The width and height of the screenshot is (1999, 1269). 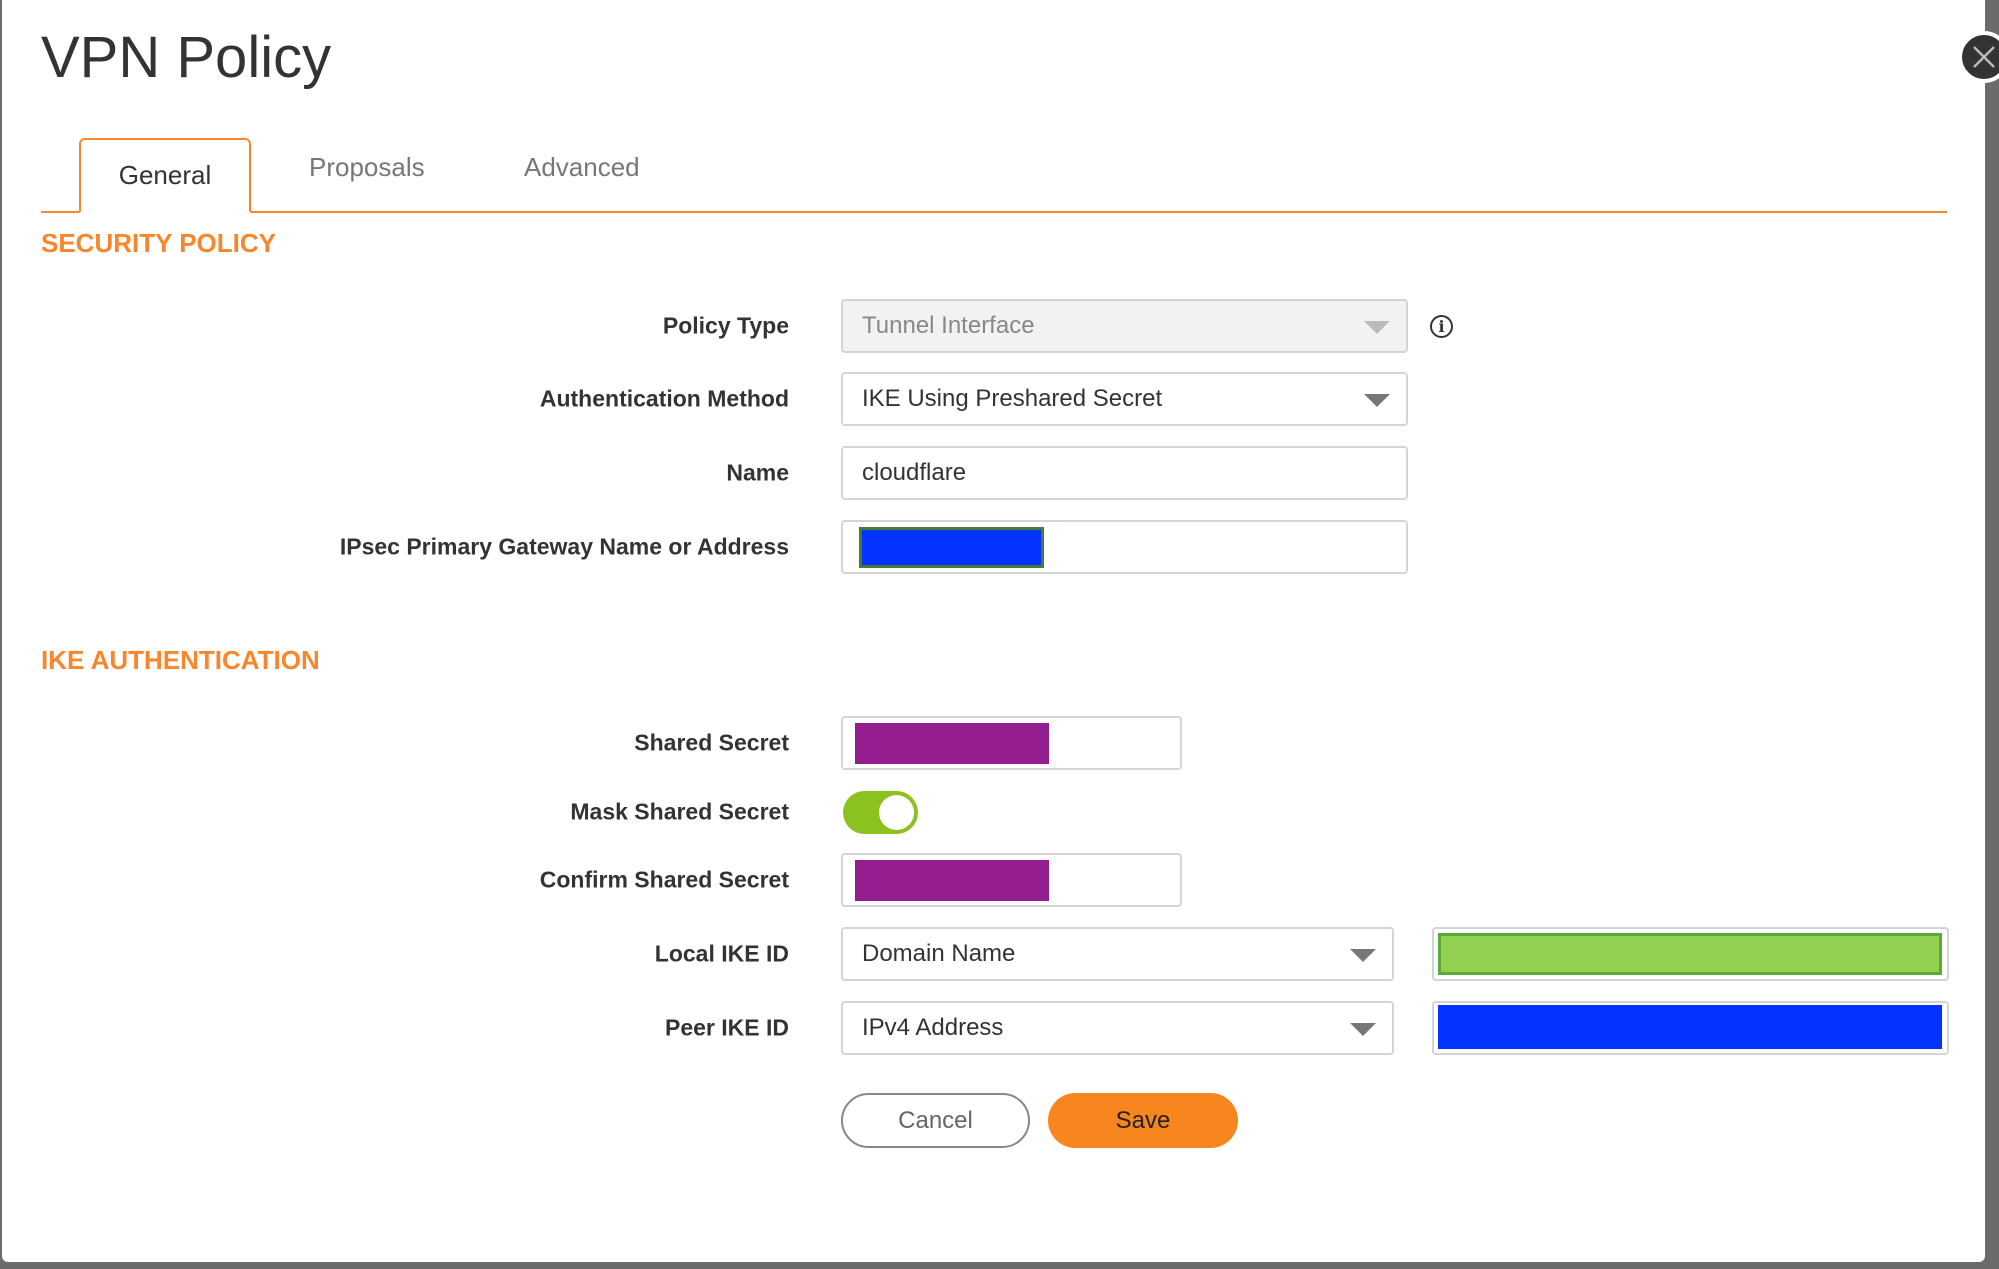 I want to click on close-button, so click(x=1978, y=57).